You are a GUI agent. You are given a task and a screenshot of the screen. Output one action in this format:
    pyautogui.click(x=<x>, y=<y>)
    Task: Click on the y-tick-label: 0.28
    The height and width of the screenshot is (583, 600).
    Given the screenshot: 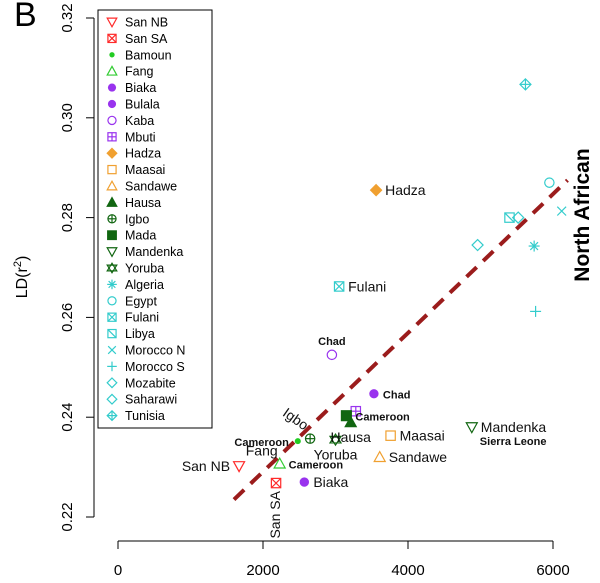 What is the action you would take?
    pyautogui.click(x=67, y=217)
    